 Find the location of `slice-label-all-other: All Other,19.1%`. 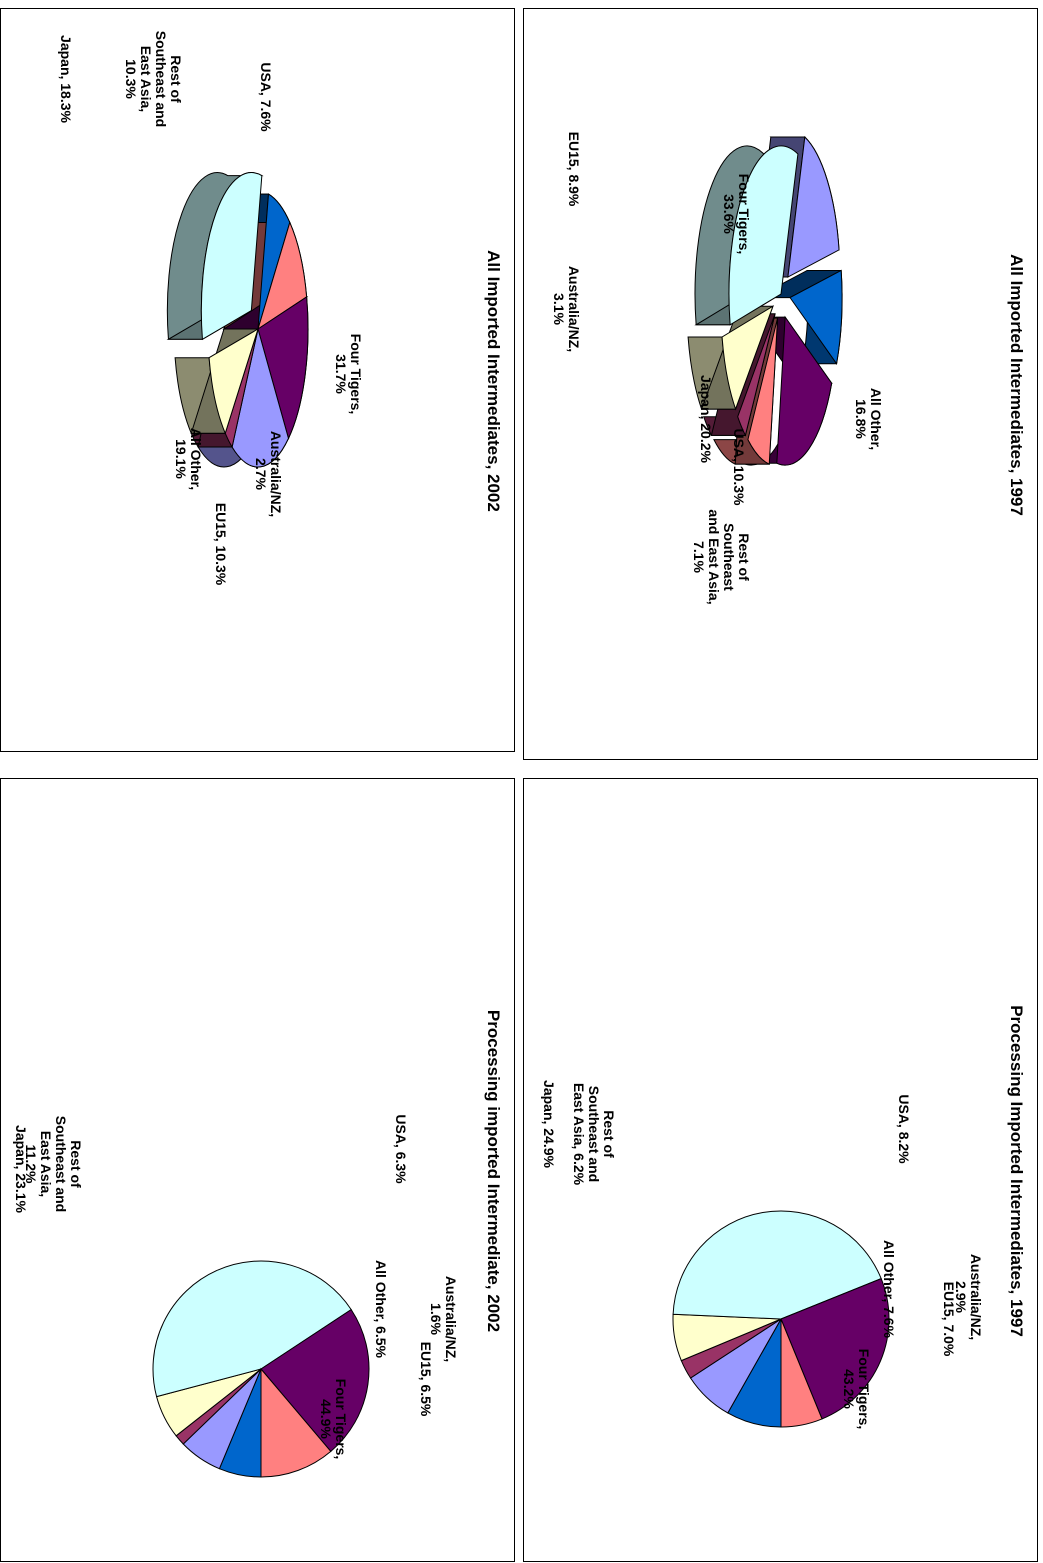

slice-label-all-other: All Other,19.1% is located at coordinates (188, 459).